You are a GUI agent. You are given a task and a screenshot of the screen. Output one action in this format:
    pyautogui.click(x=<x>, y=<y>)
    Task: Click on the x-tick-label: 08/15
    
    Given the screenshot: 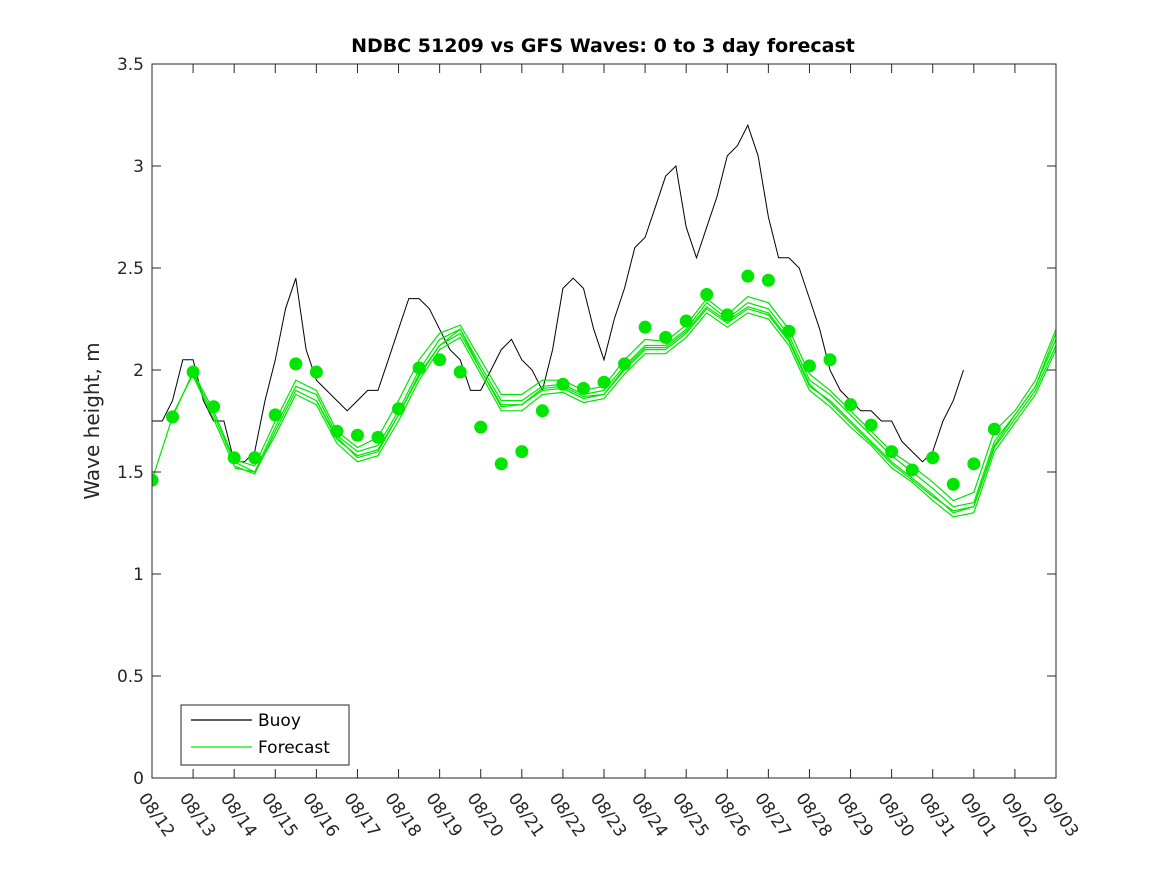 What is the action you would take?
    pyautogui.click(x=279, y=815)
    